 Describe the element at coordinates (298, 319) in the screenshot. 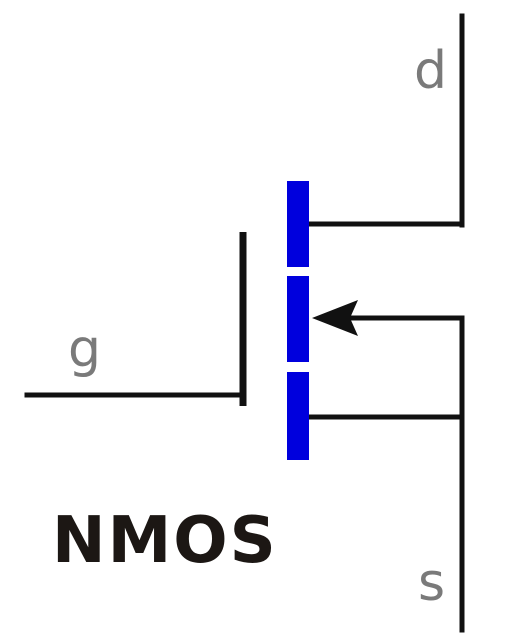

I see `channel-segment-body` at that location.